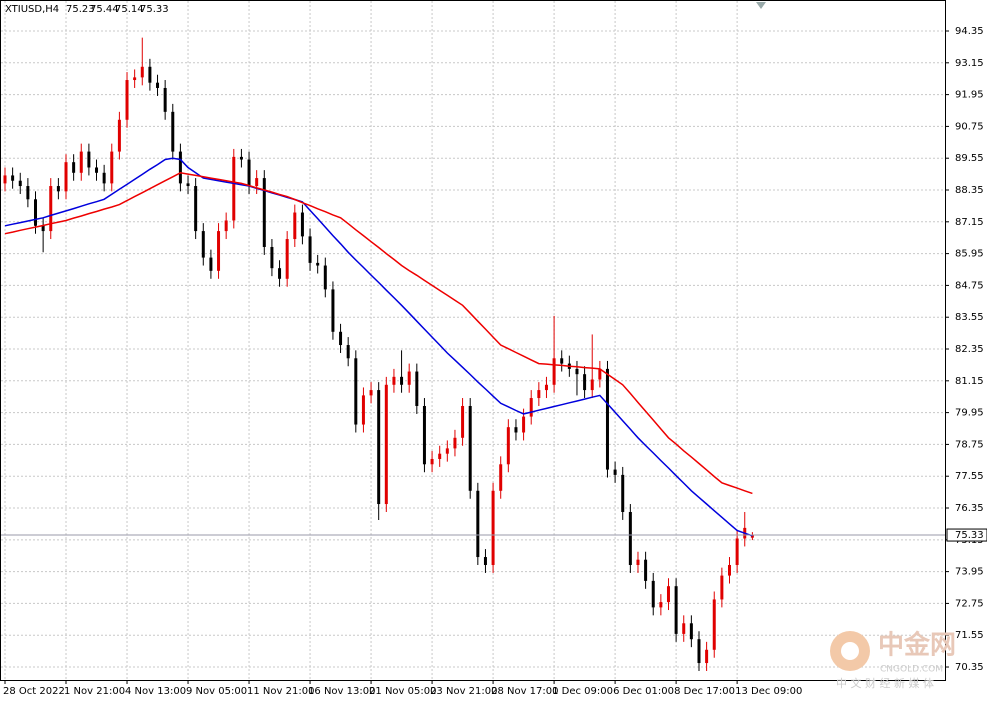 The height and width of the screenshot is (701, 987). I want to click on y-tick-label: 83.55, so click(969, 317).